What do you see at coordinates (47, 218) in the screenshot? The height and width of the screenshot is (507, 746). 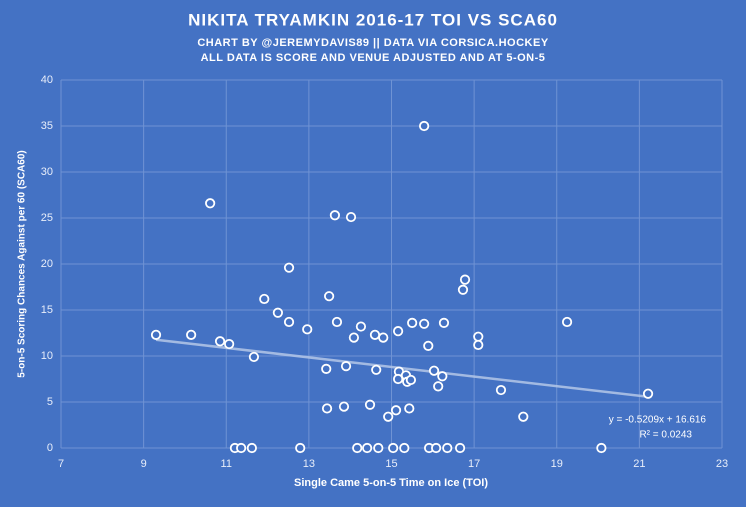 I see `y-tick-label: 25` at bounding box center [47, 218].